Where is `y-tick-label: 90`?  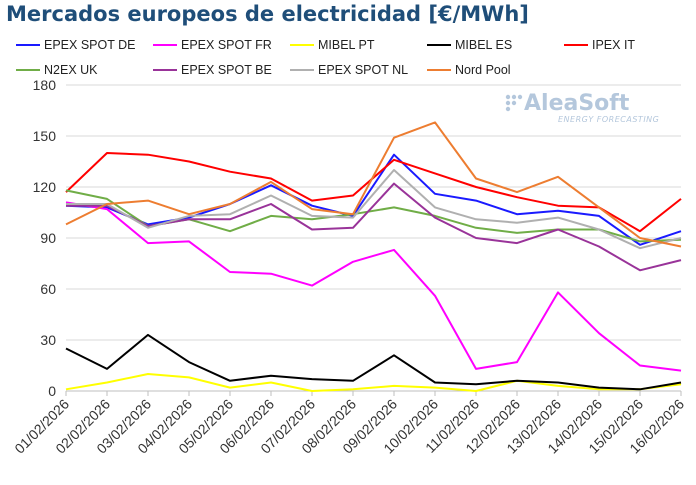 y-tick-label: 90 is located at coordinates (48, 238).